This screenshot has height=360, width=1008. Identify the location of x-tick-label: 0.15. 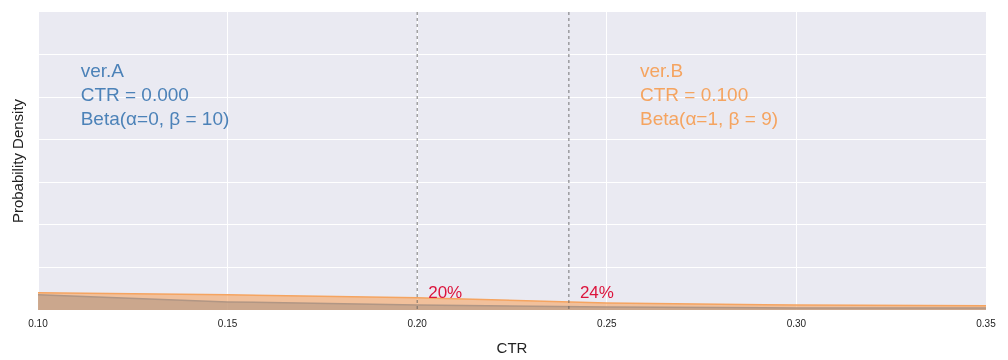
(227, 323).